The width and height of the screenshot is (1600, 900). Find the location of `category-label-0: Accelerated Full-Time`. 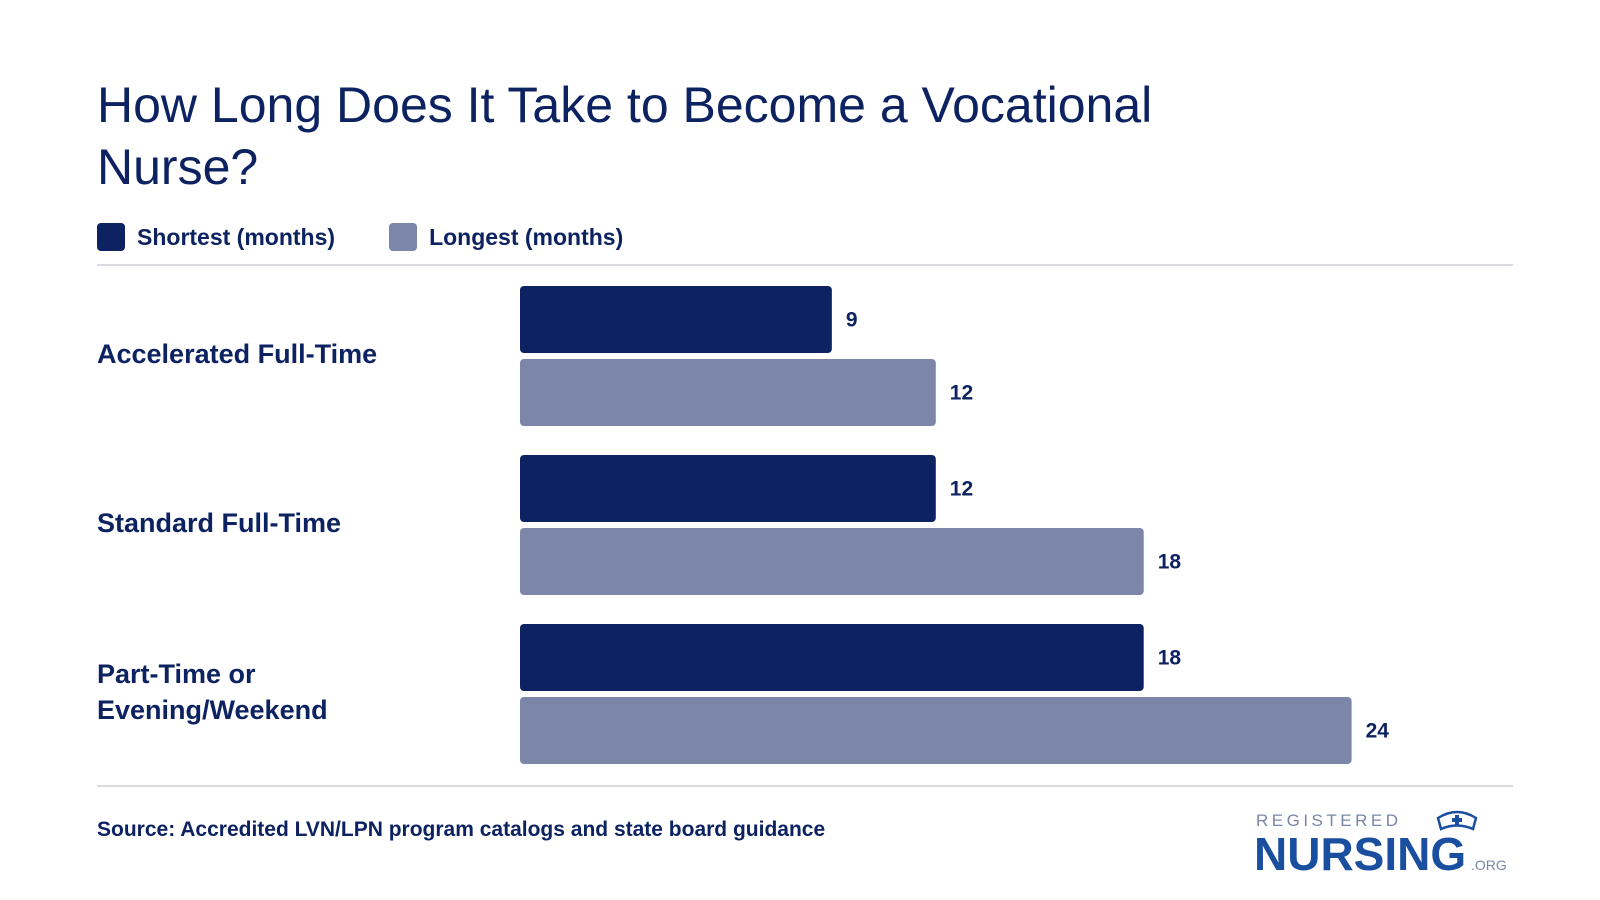

category-label-0: Accelerated Full-Time is located at coordinates (292, 354).